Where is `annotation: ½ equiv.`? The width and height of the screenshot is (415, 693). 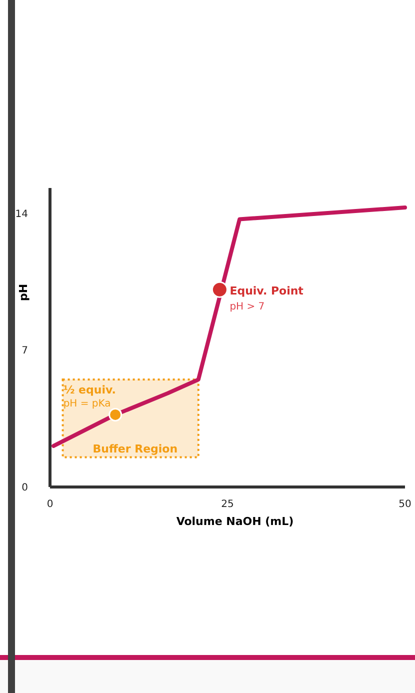
annotation: ½ equiv. is located at coordinates (89, 390).